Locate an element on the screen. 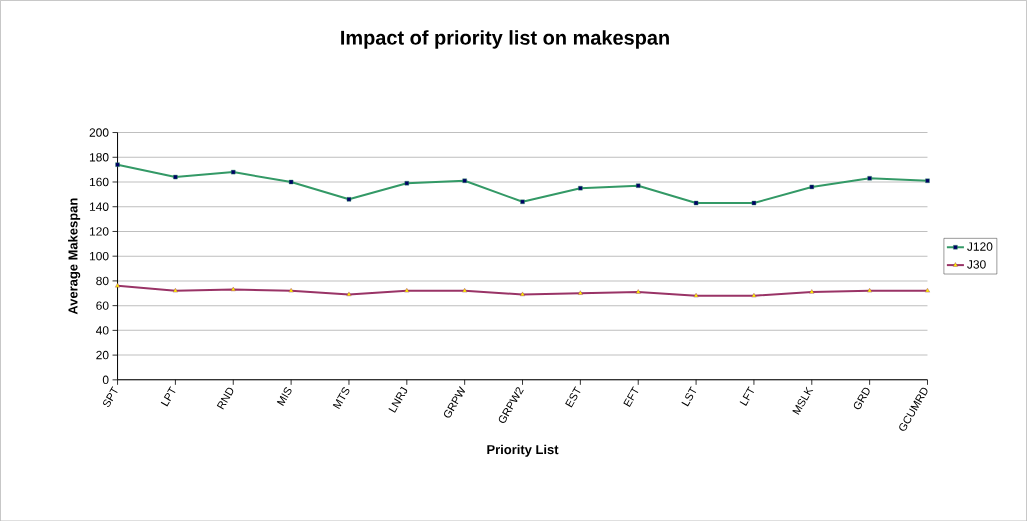  y-tick-label: 120 is located at coordinates (99, 231).